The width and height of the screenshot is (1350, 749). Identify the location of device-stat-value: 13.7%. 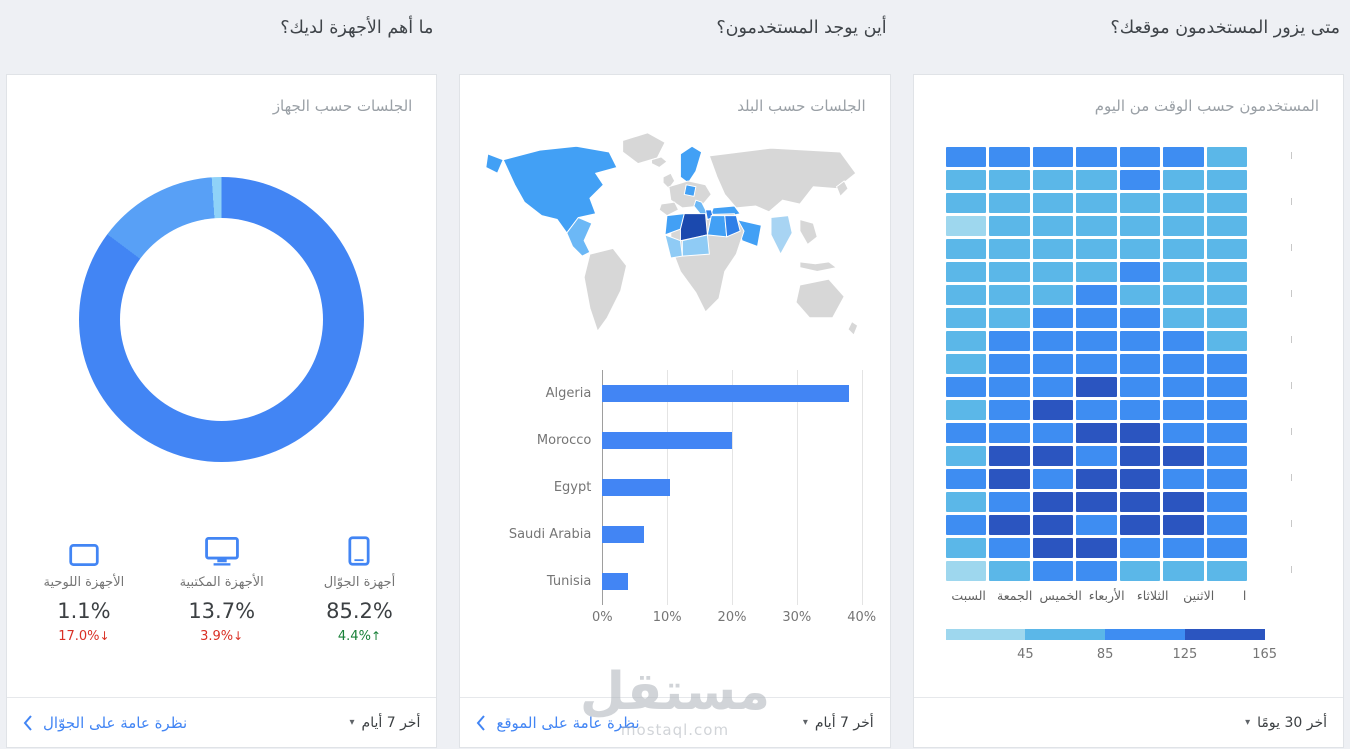
(222, 611).